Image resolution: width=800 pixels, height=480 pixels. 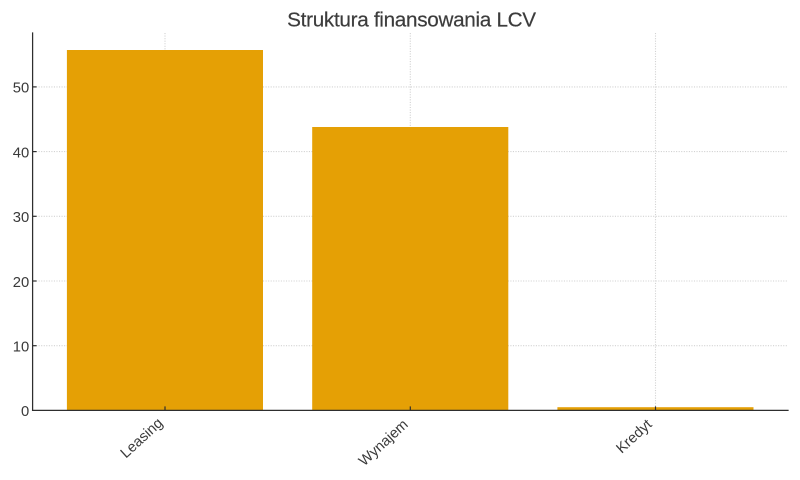 I want to click on svg-text: 0, so click(x=25, y=412).